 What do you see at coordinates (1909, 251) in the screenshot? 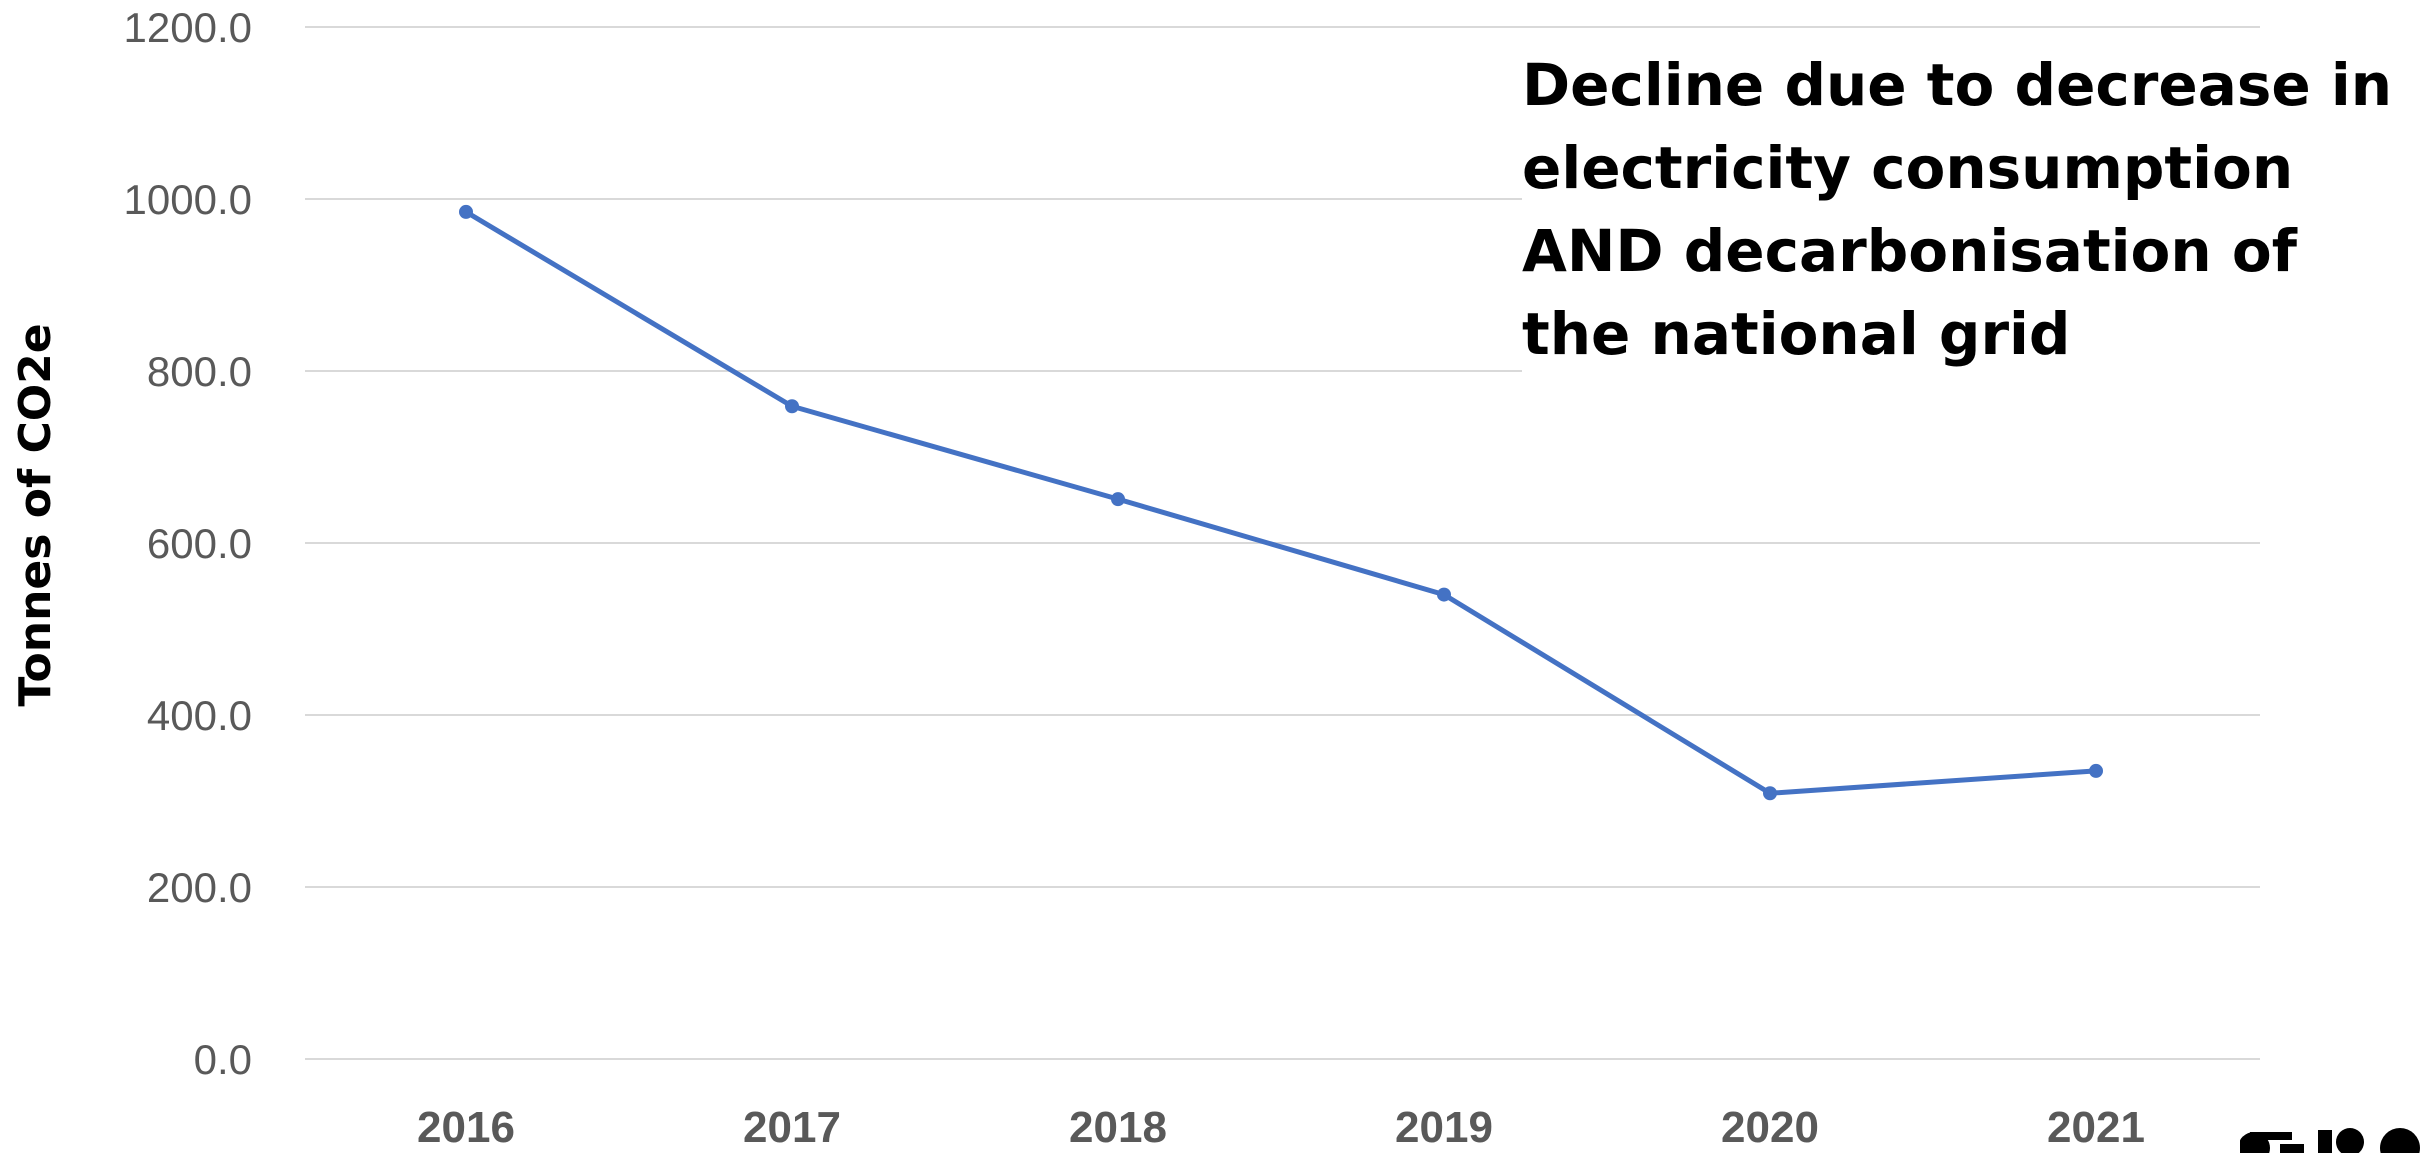
I see `annotation-line-3: AND decarbonisation of` at bounding box center [1909, 251].